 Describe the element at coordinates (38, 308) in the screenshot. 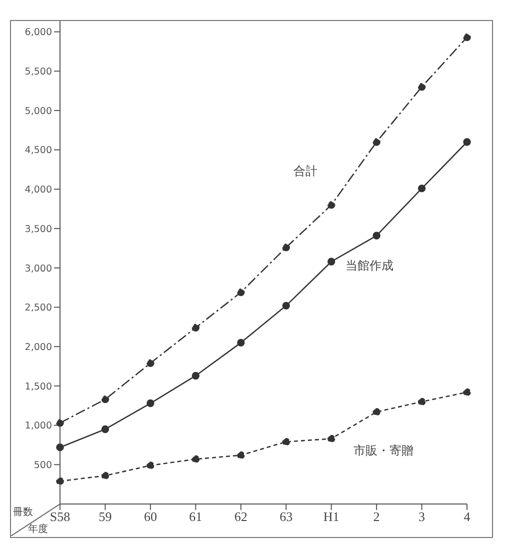

I see `y-tick-label: 2,500` at that location.